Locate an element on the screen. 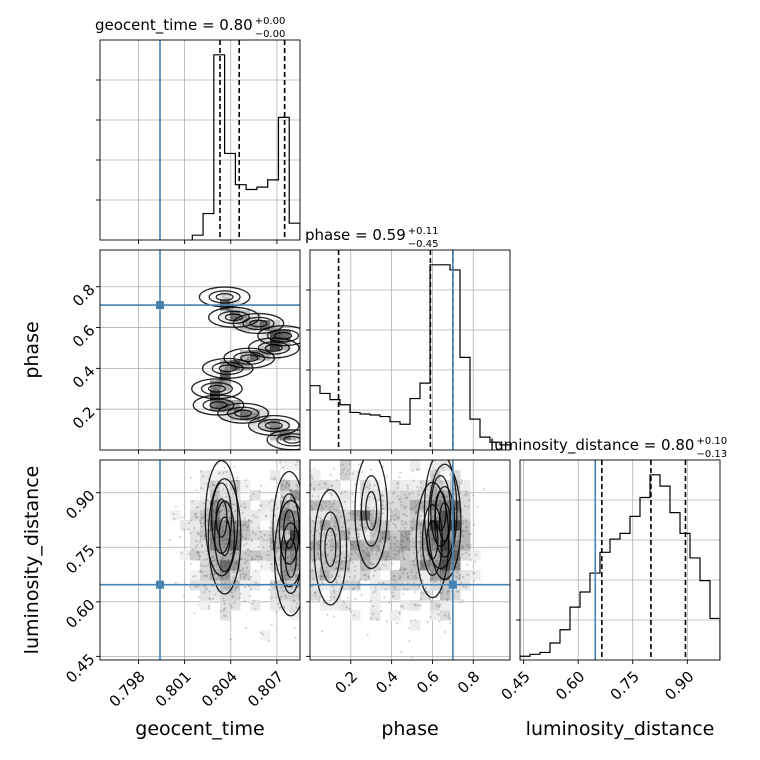 The width and height of the screenshot is (760, 760). ytick-label-luminosity_distance: 0.75 is located at coordinates (80, 559).